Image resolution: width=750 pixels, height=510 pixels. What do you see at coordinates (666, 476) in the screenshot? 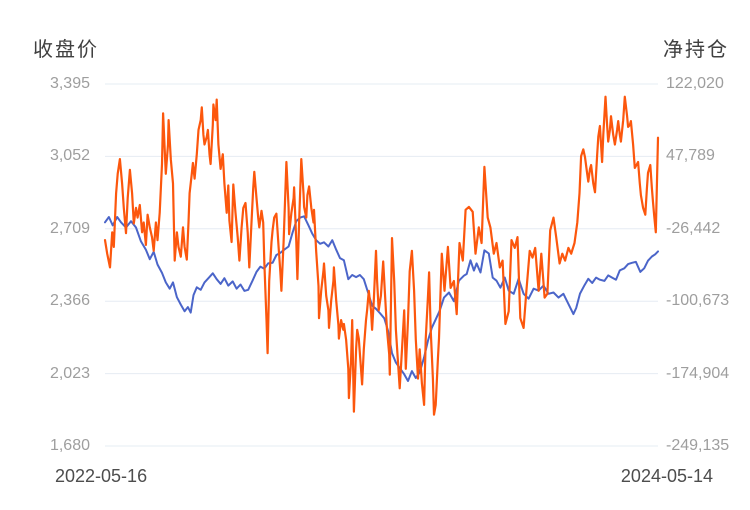
I see `x-axis-end-label: 2024-05-14` at bounding box center [666, 476].